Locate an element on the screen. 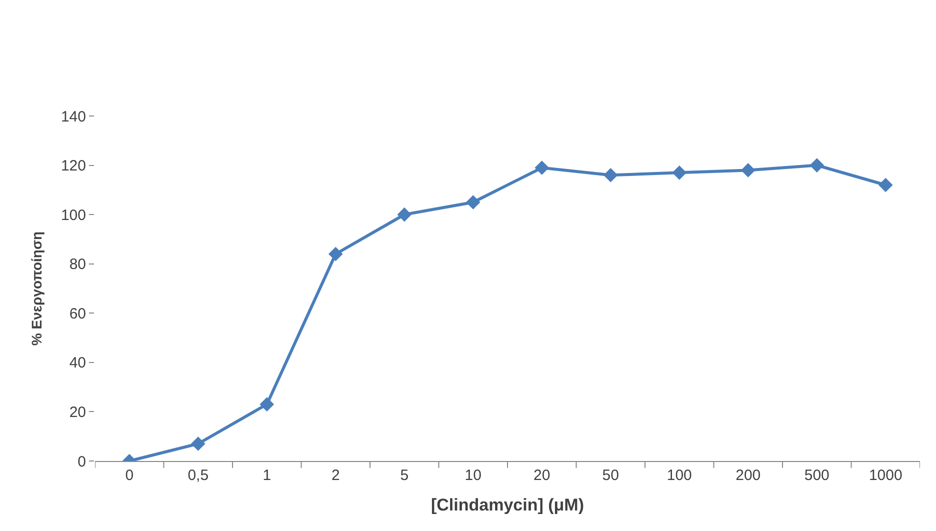 The width and height of the screenshot is (936, 531). y-tick-label: 20 is located at coordinates (77, 412).